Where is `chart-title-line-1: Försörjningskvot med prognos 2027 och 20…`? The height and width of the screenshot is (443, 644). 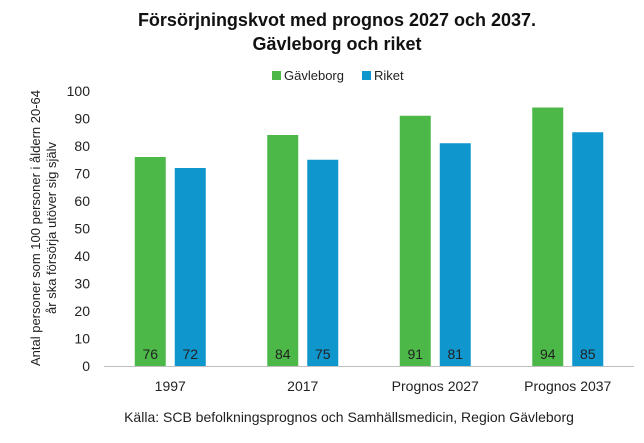
chart-title-line-1: Försörjningskvot med prognos 2027 och 20… is located at coordinates (337, 20).